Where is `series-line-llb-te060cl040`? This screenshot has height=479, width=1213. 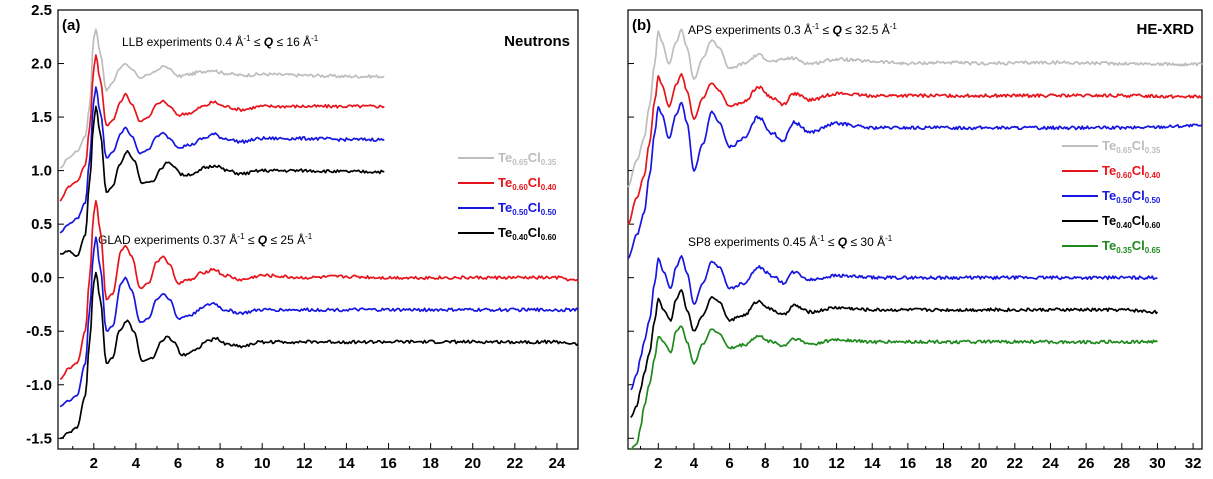 series-line-llb-te060cl040 is located at coordinates (222, 128).